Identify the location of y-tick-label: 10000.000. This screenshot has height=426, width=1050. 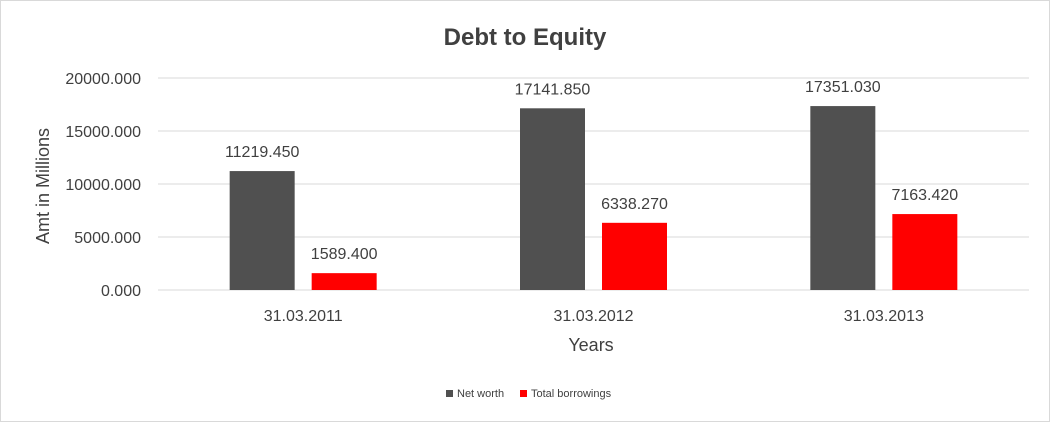
(103, 185).